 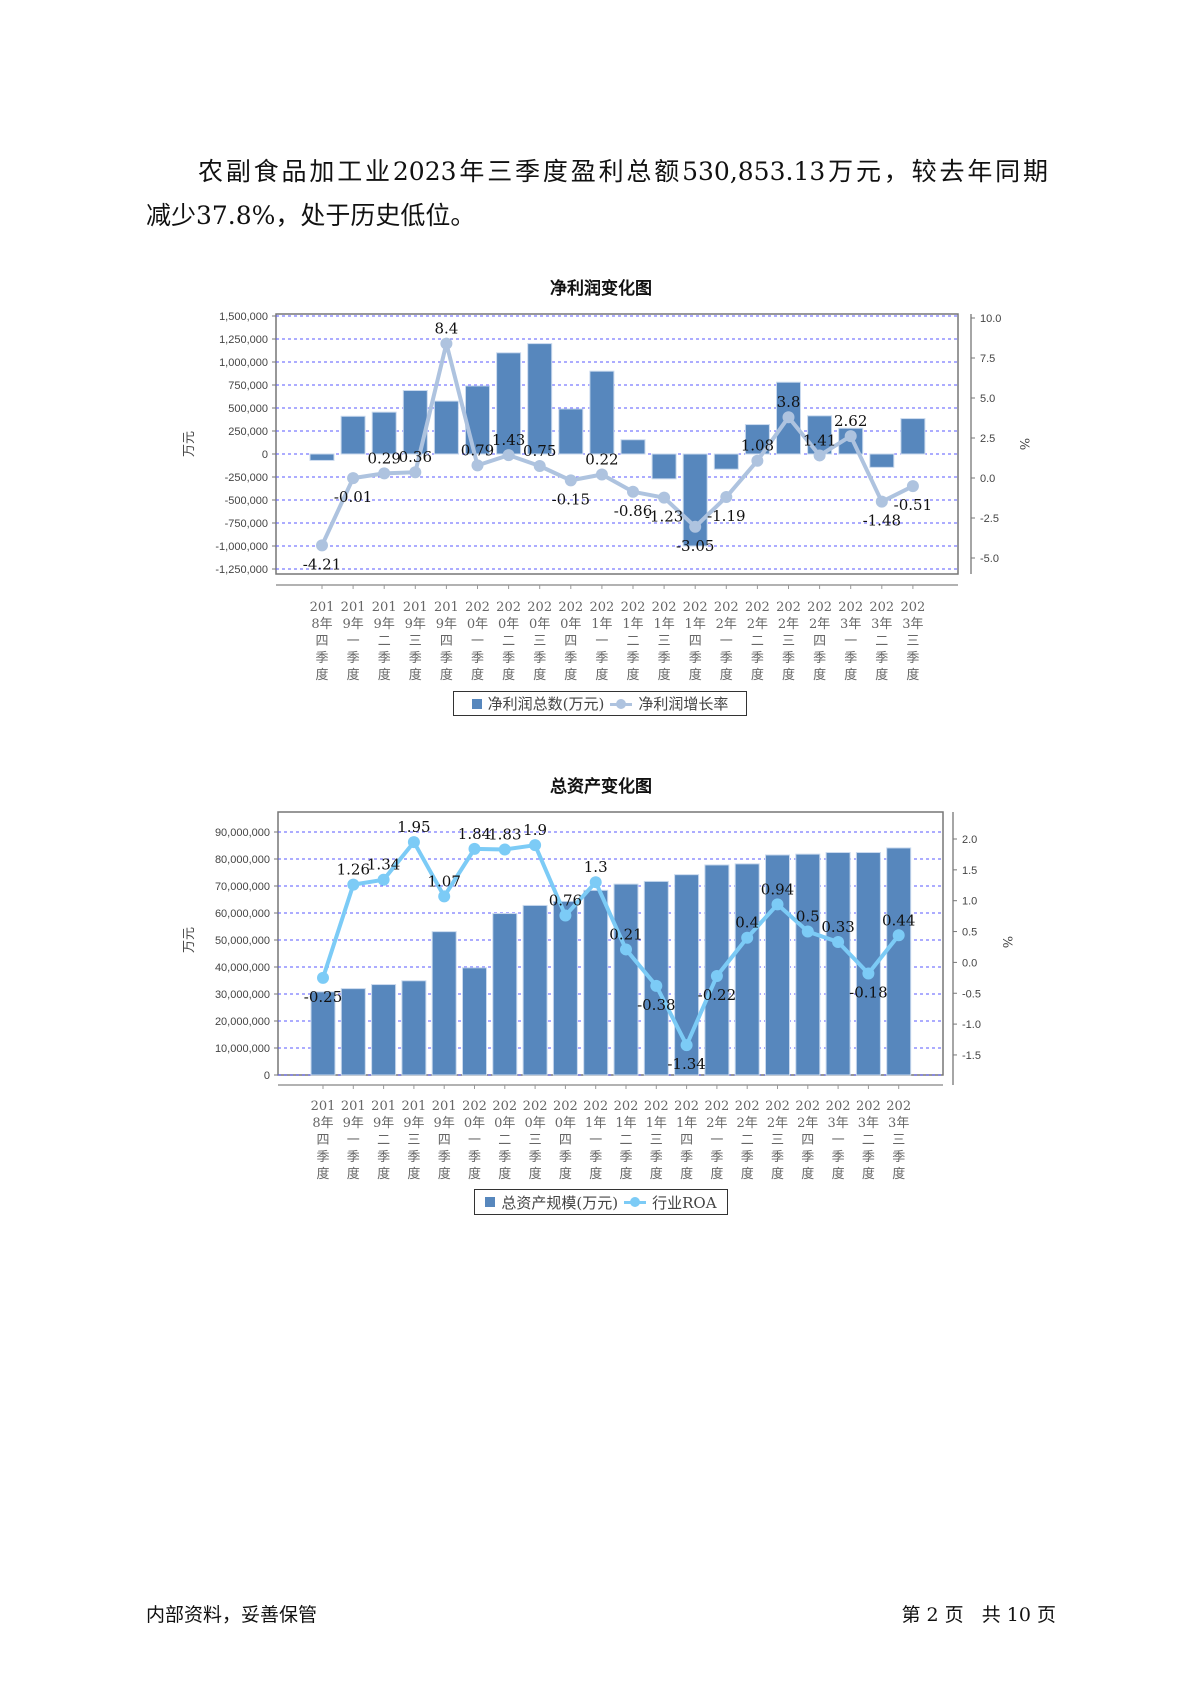 What do you see at coordinates (546, 704) in the screenshot?
I see `legend-label-bar: 净利润总数(万元)` at bounding box center [546, 704].